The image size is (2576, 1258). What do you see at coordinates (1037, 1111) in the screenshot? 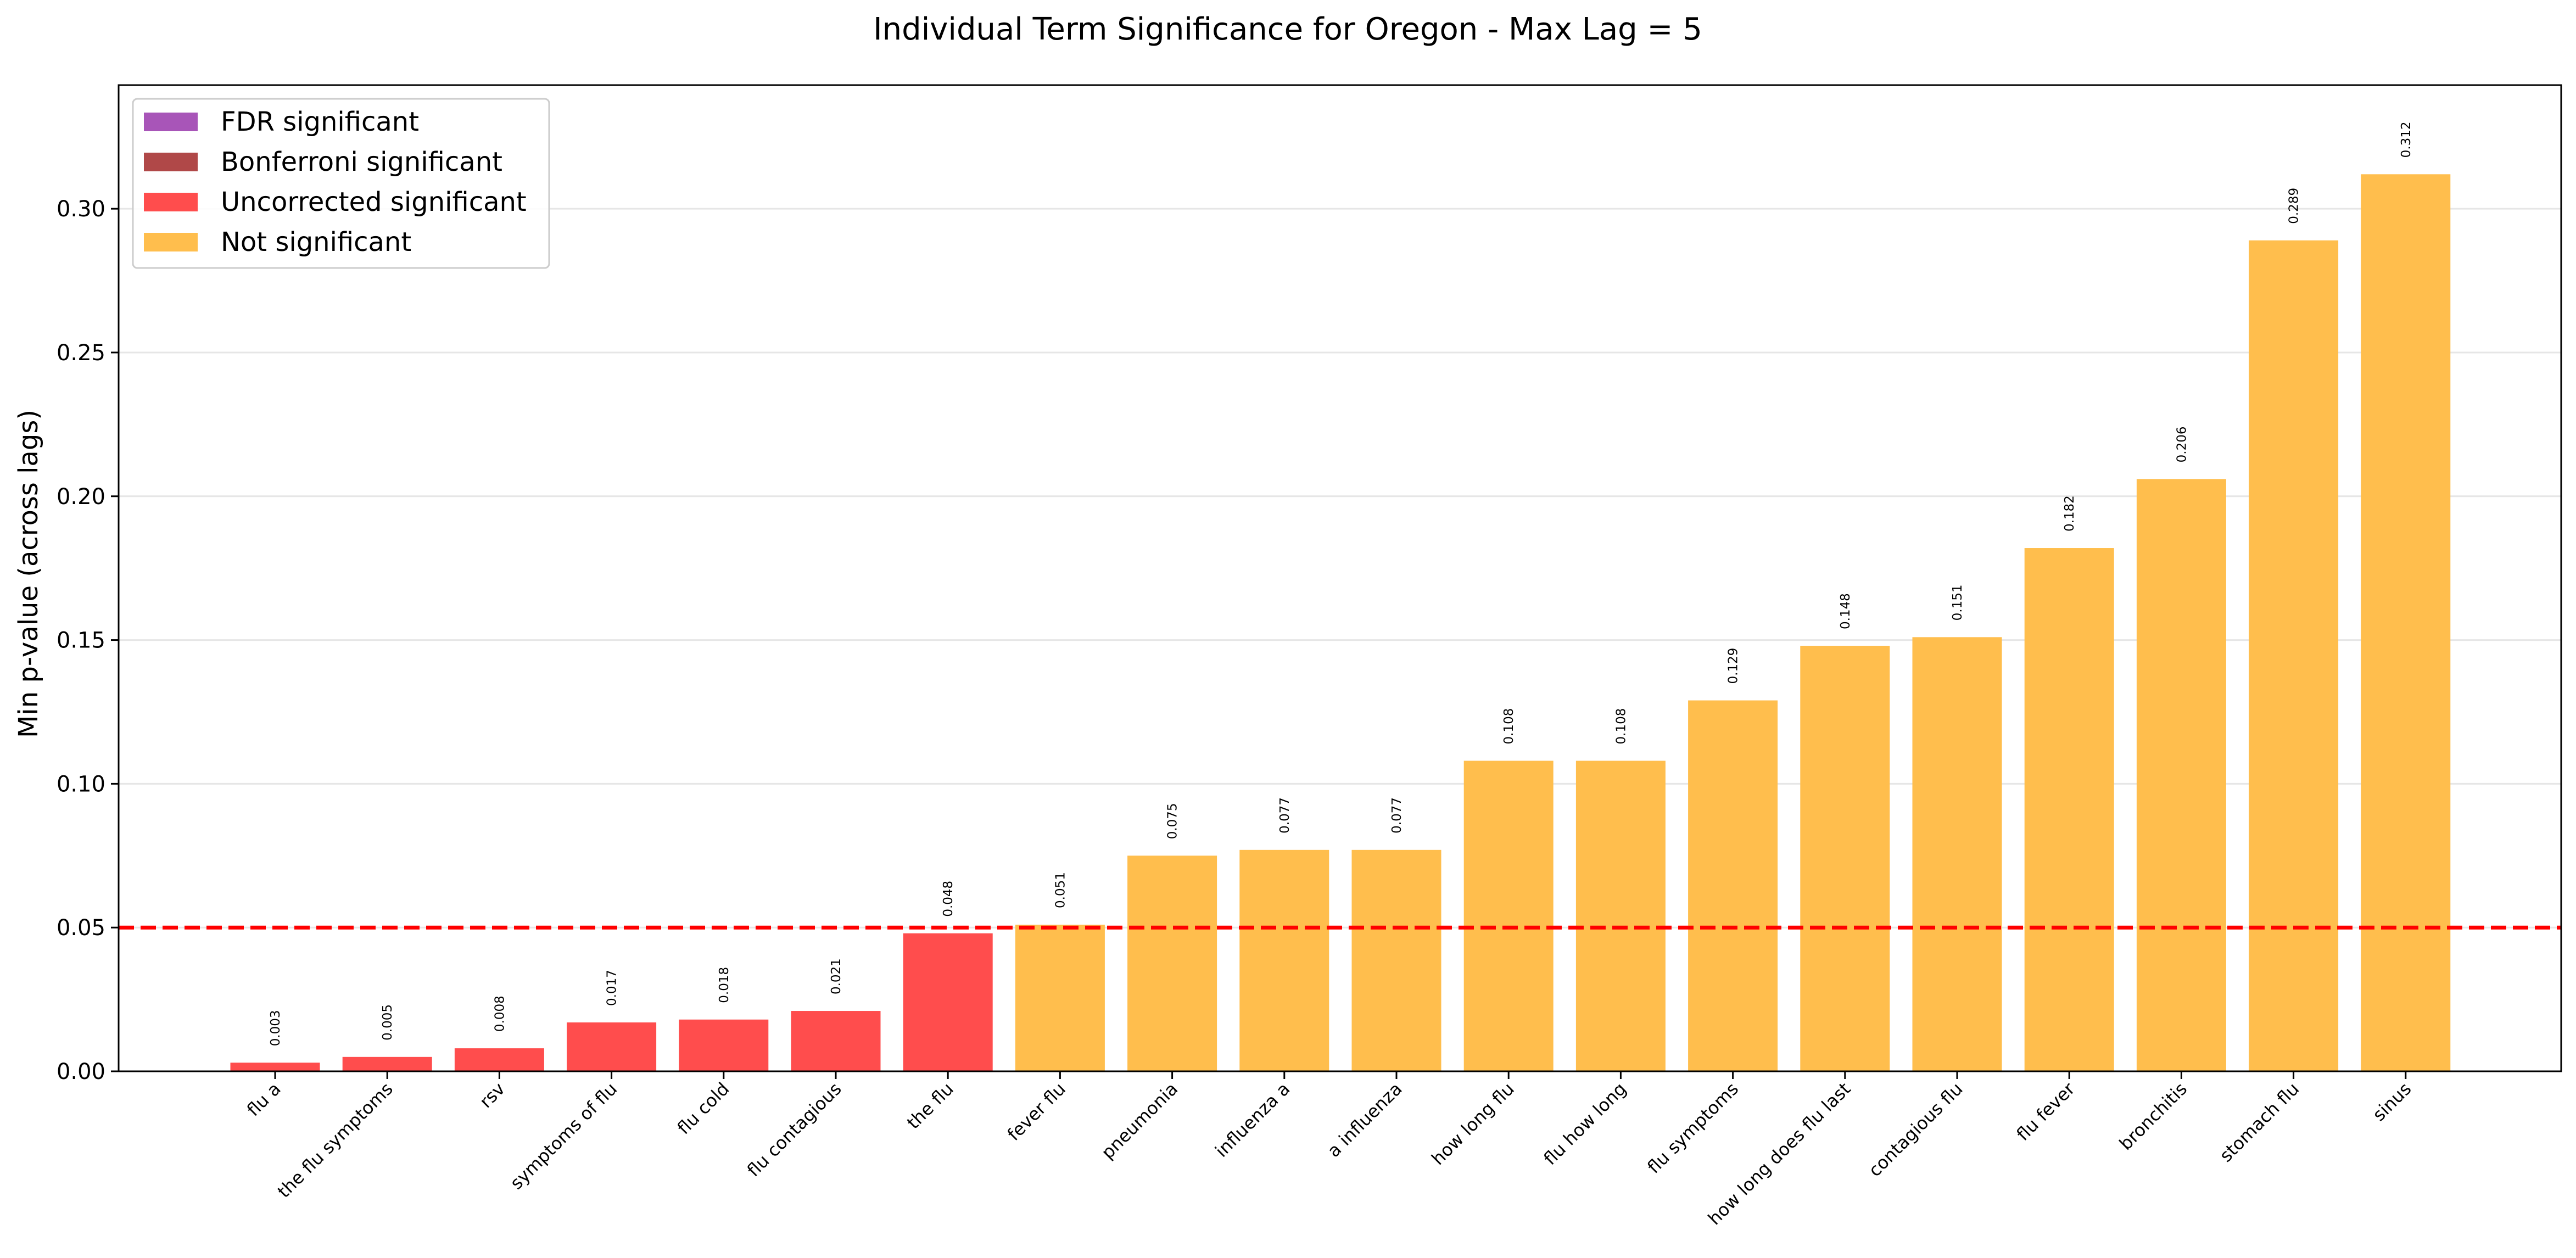
I see `x-tick-label: fever flu` at bounding box center [1037, 1111].